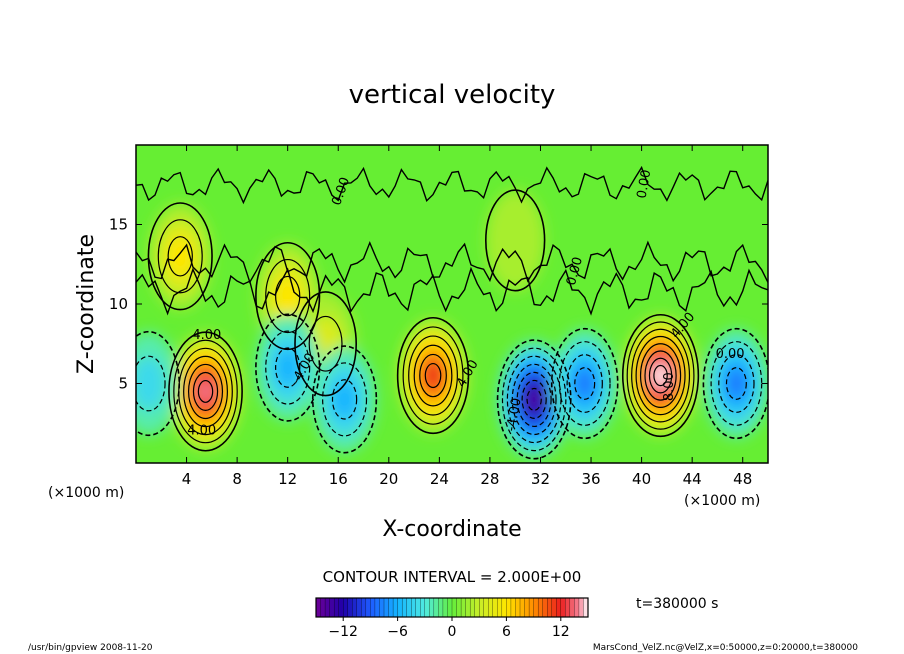 The height and width of the screenshot is (654, 904). I want to click on contour-label: 0.00, so click(645, 184).